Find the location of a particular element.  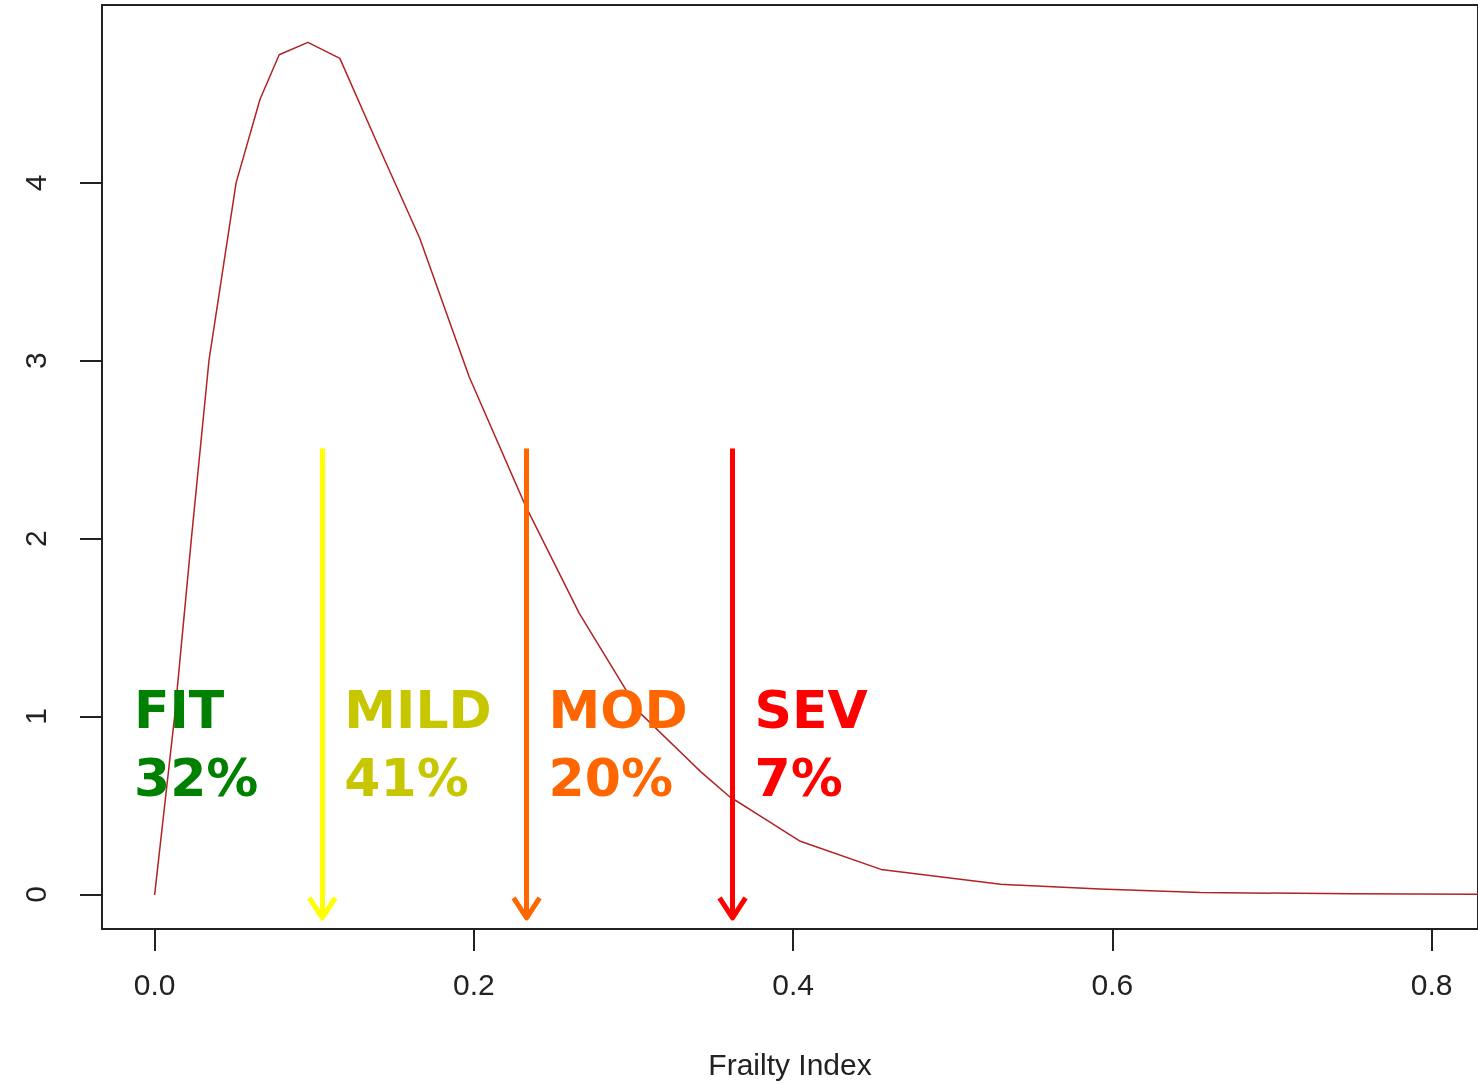

y-tick-label: 1 is located at coordinates (35, 716).